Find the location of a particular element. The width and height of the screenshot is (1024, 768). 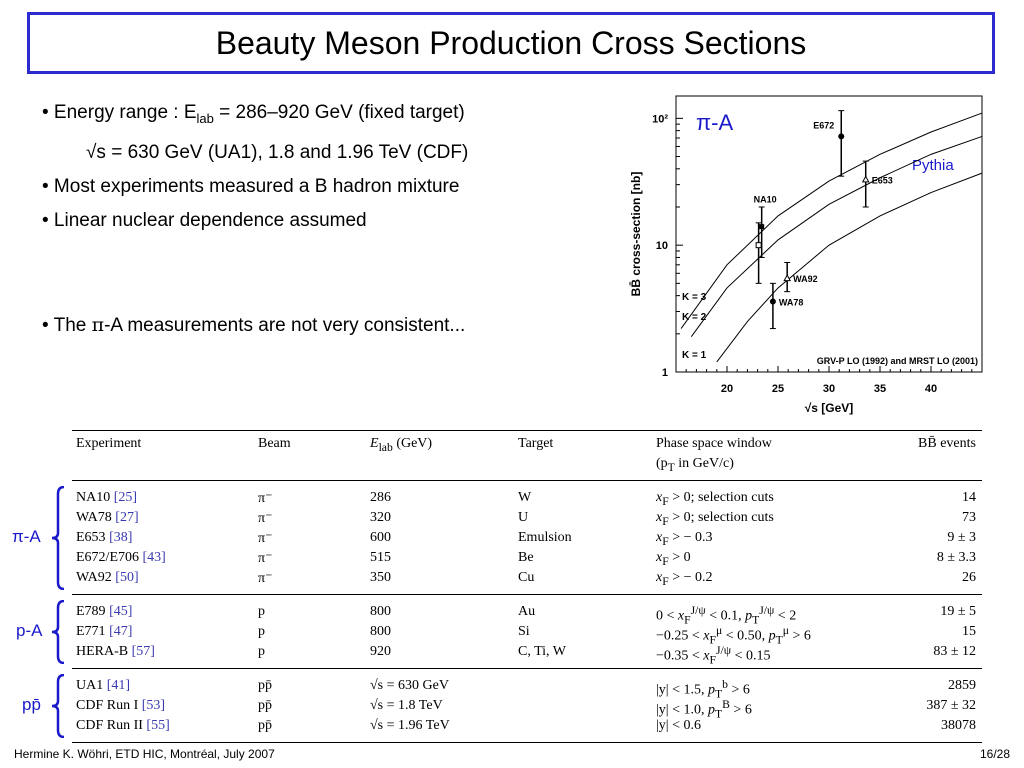

header-events: BB̄ events is located at coordinates (947, 443).